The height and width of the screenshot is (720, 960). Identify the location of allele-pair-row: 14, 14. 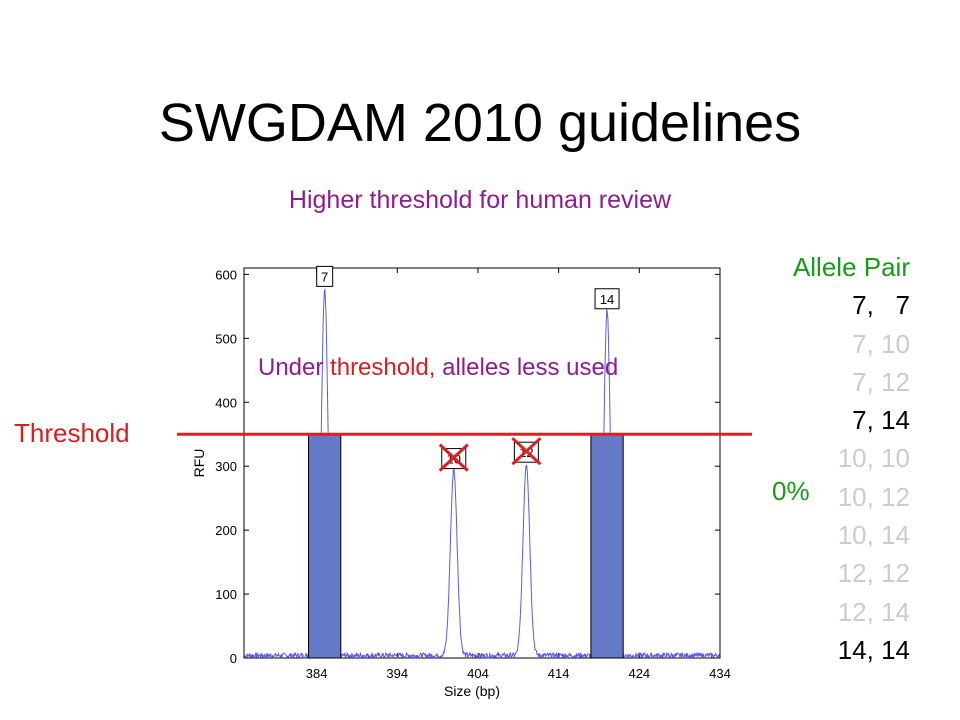
(873, 649).